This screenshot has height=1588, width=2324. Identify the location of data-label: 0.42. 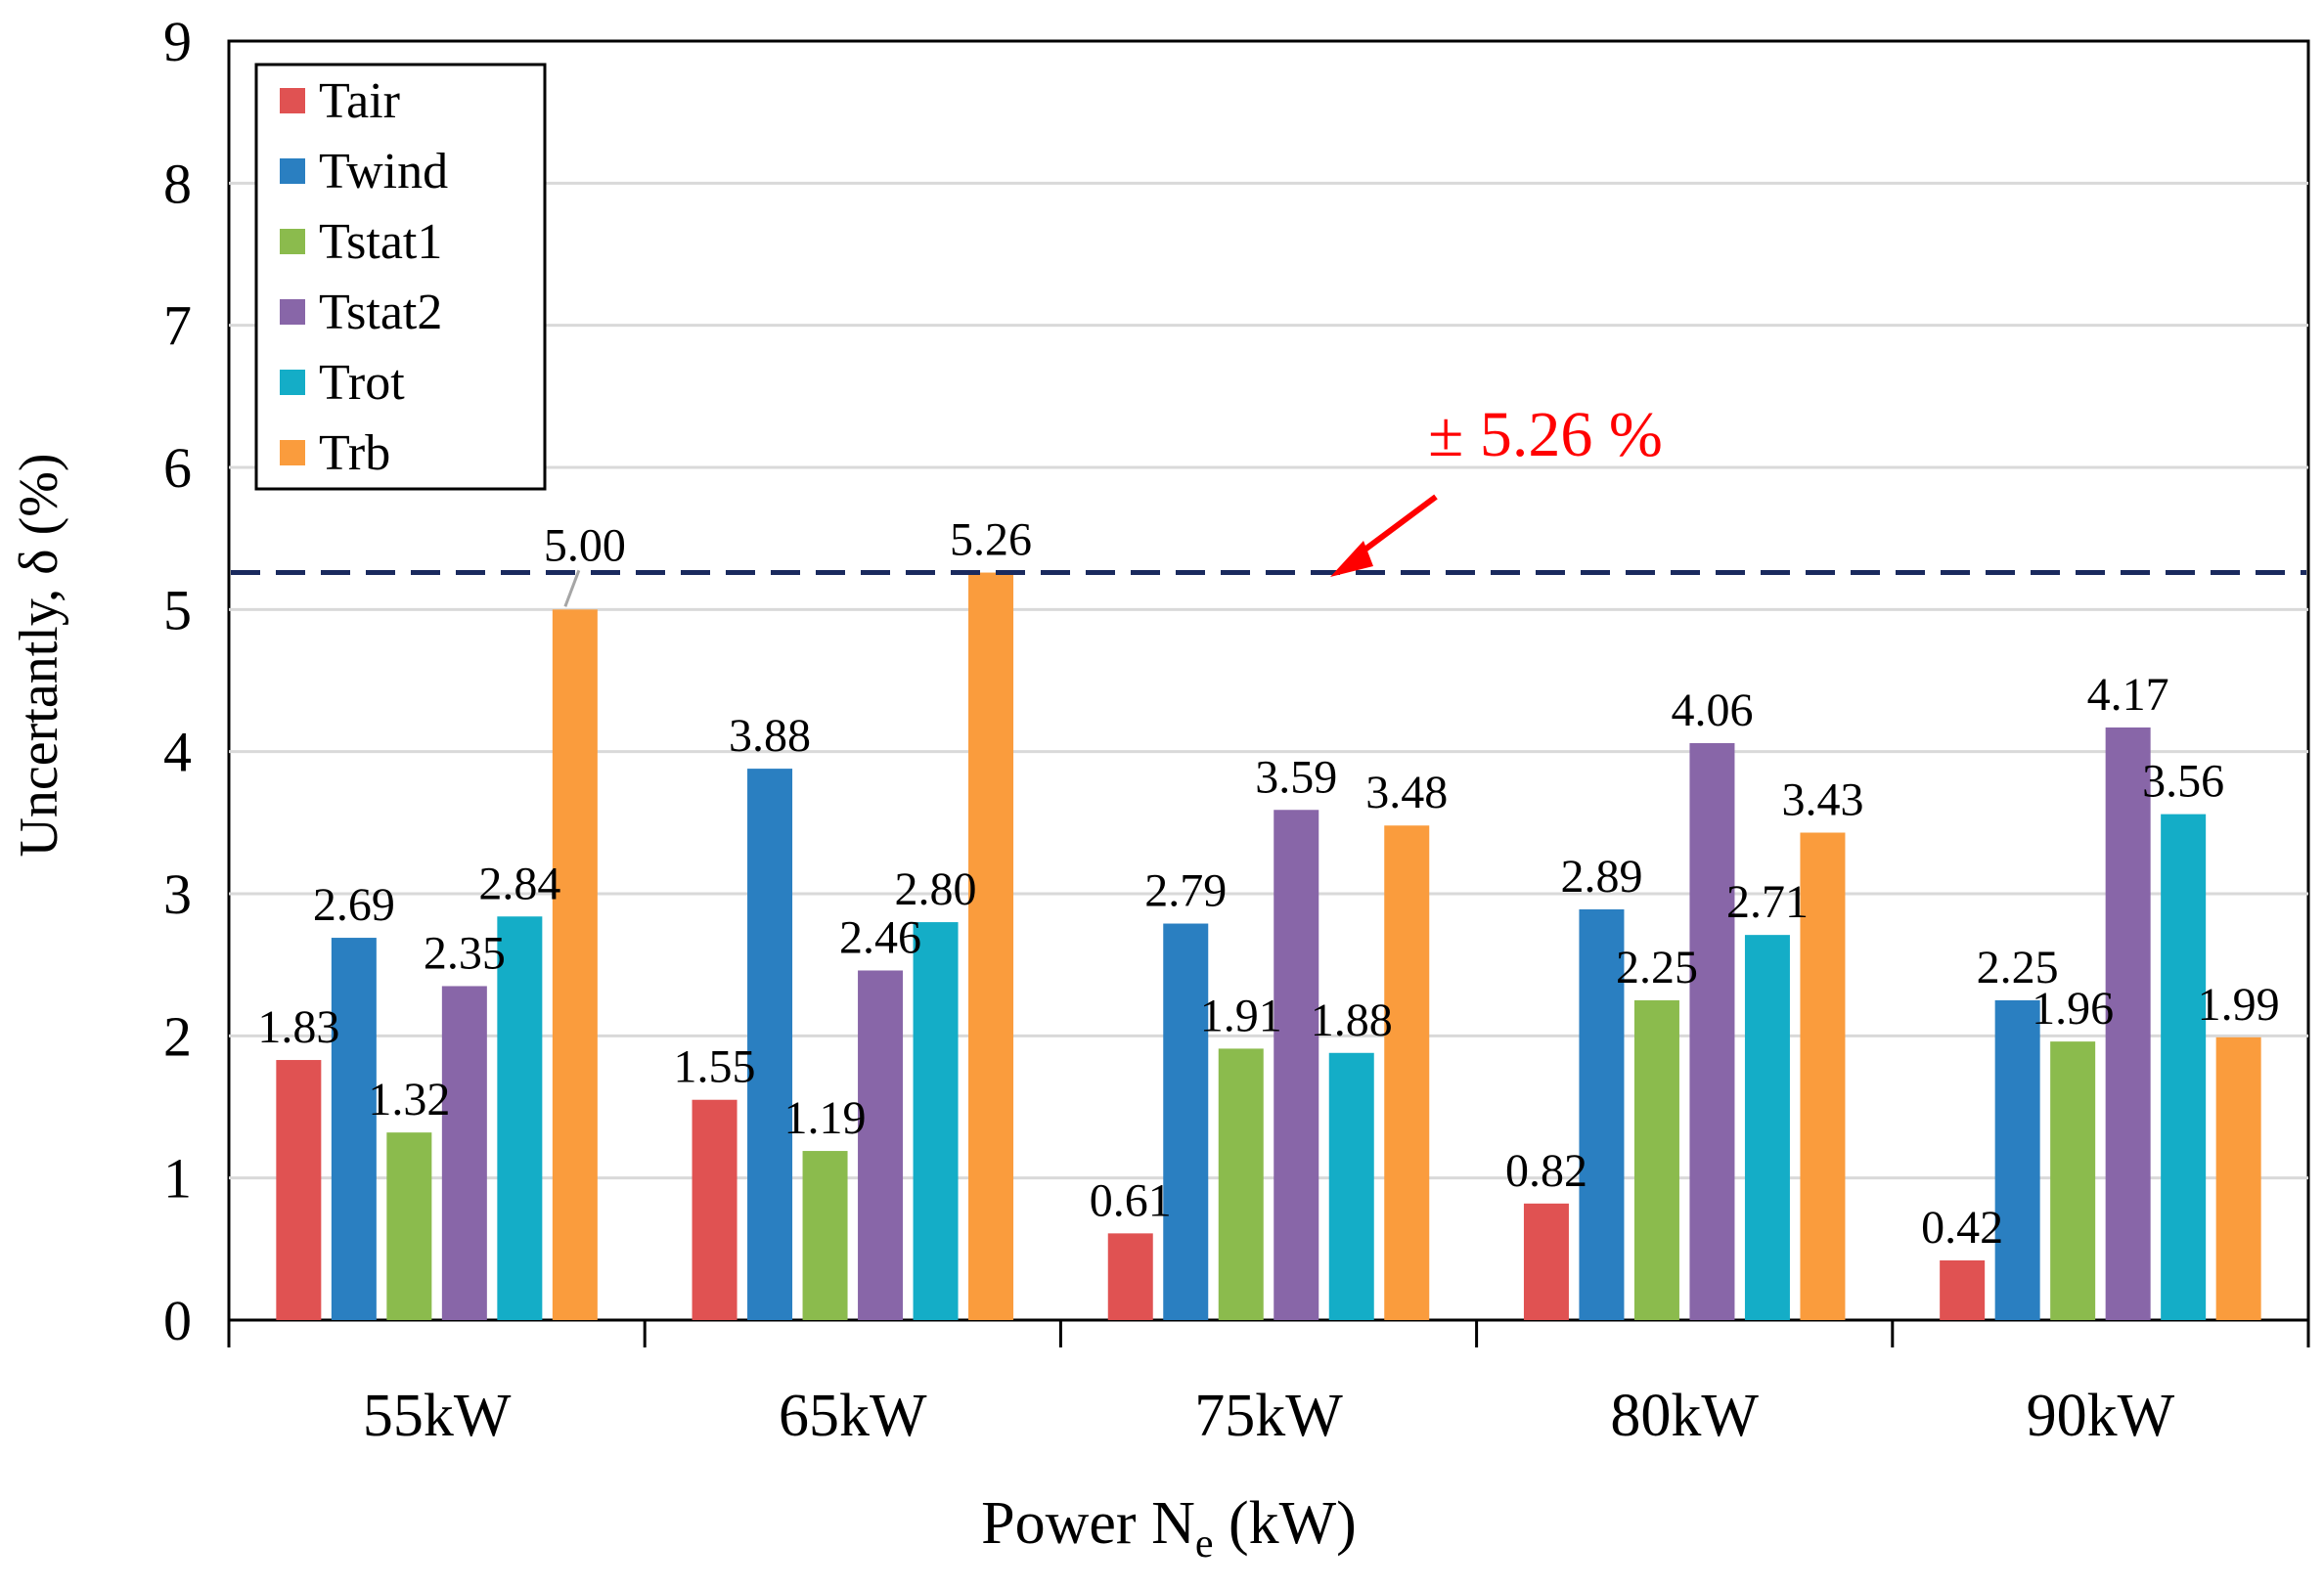
(1962, 1228).